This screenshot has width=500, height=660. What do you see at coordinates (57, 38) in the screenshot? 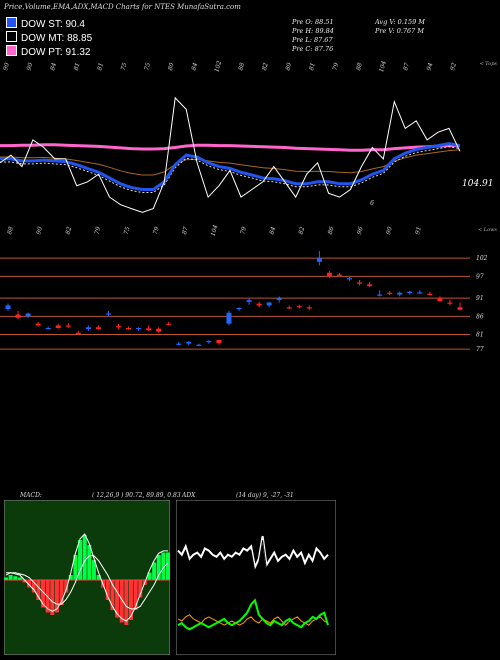
I see `legend-label: DOW MT: 88.85` at bounding box center [57, 38].